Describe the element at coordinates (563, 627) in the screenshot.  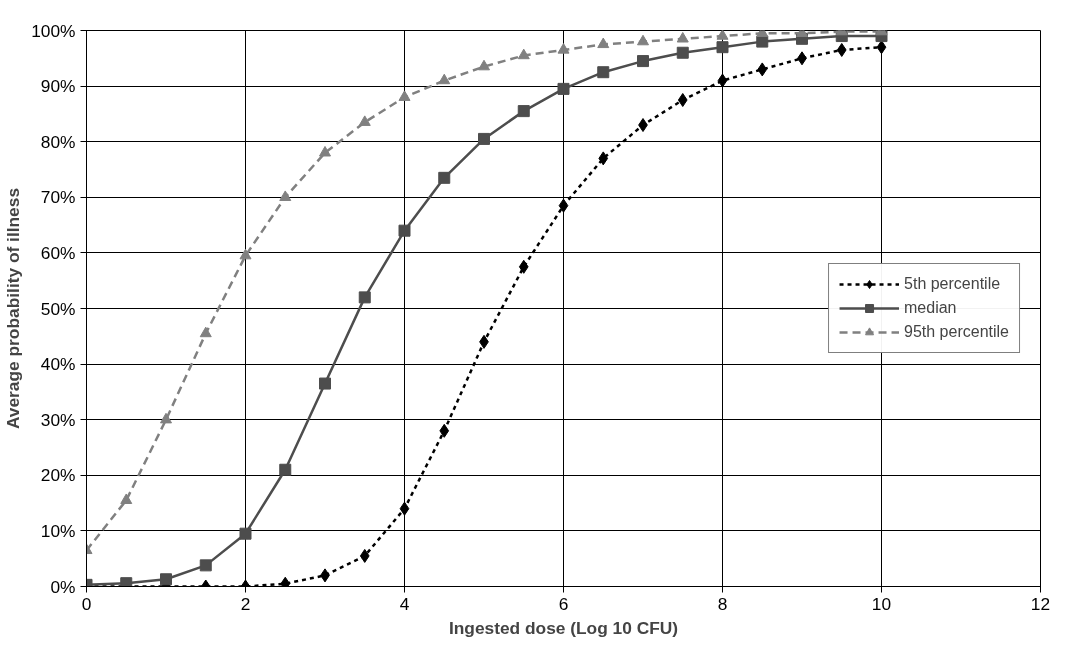
I see `x-axis-title: Ingested dose (Log 10 CFU)` at that location.